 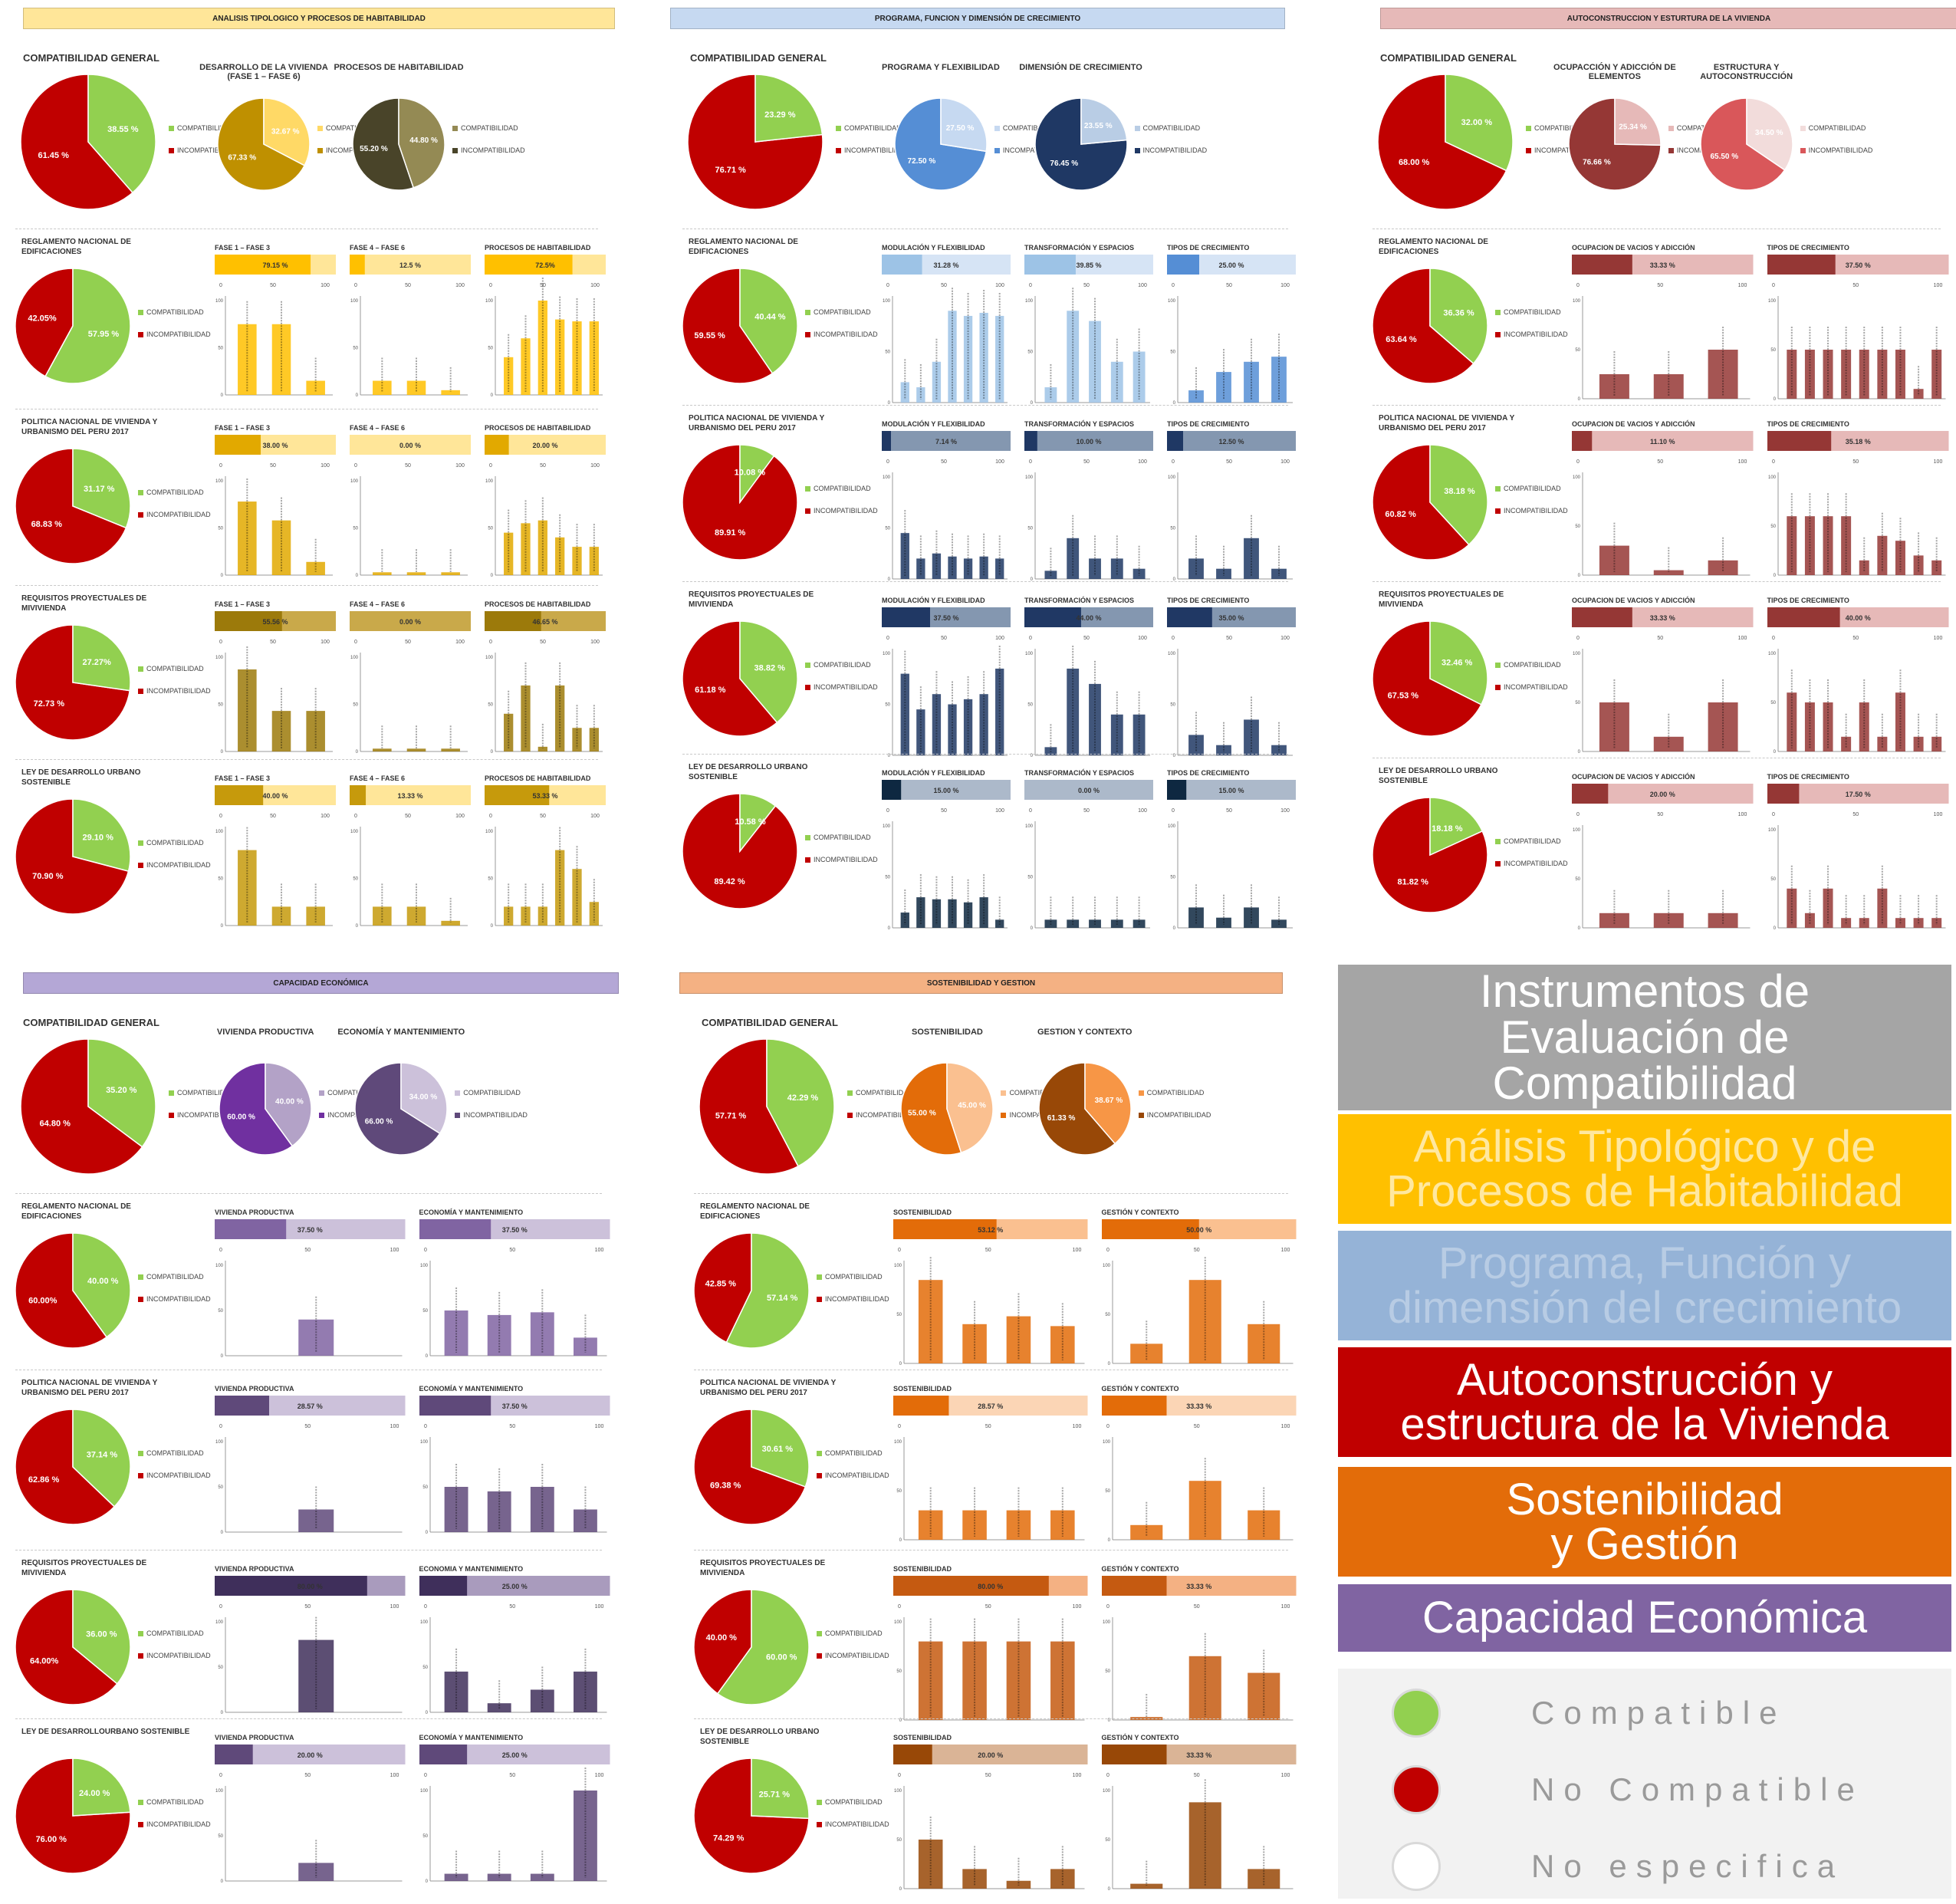 What do you see at coordinates (73, 682) in the screenshot?
I see `row-pie: 27.27% 72.73 %` at bounding box center [73, 682].